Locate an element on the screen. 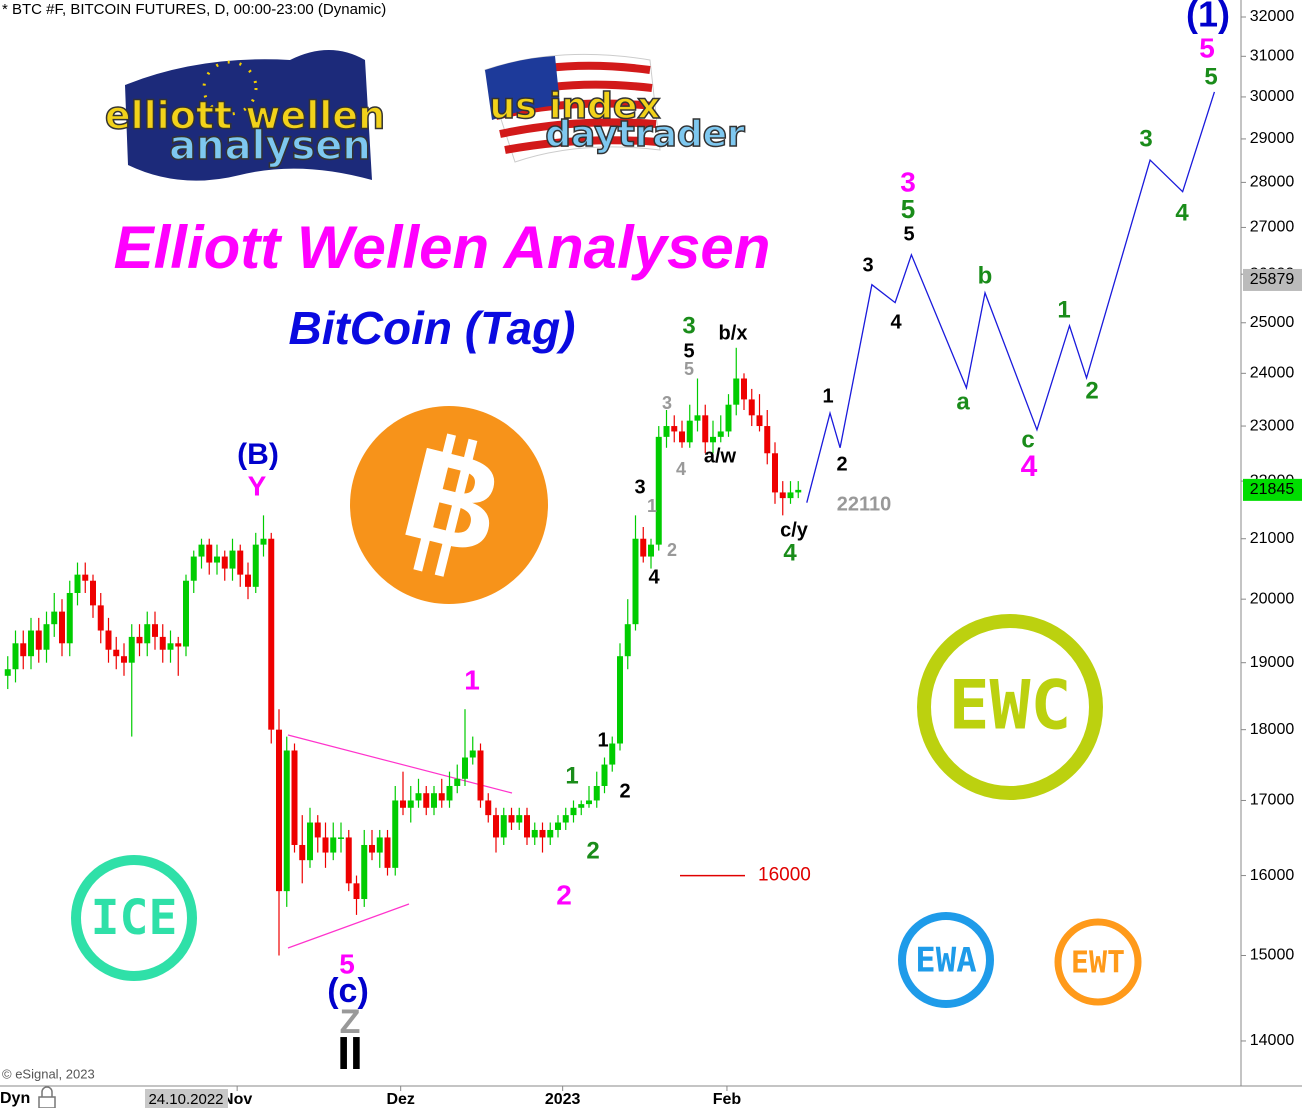 The width and height of the screenshot is (1302, 1108). logo-elliott-wellen: elliott wellen analysen is located at coordinates (245, 115).